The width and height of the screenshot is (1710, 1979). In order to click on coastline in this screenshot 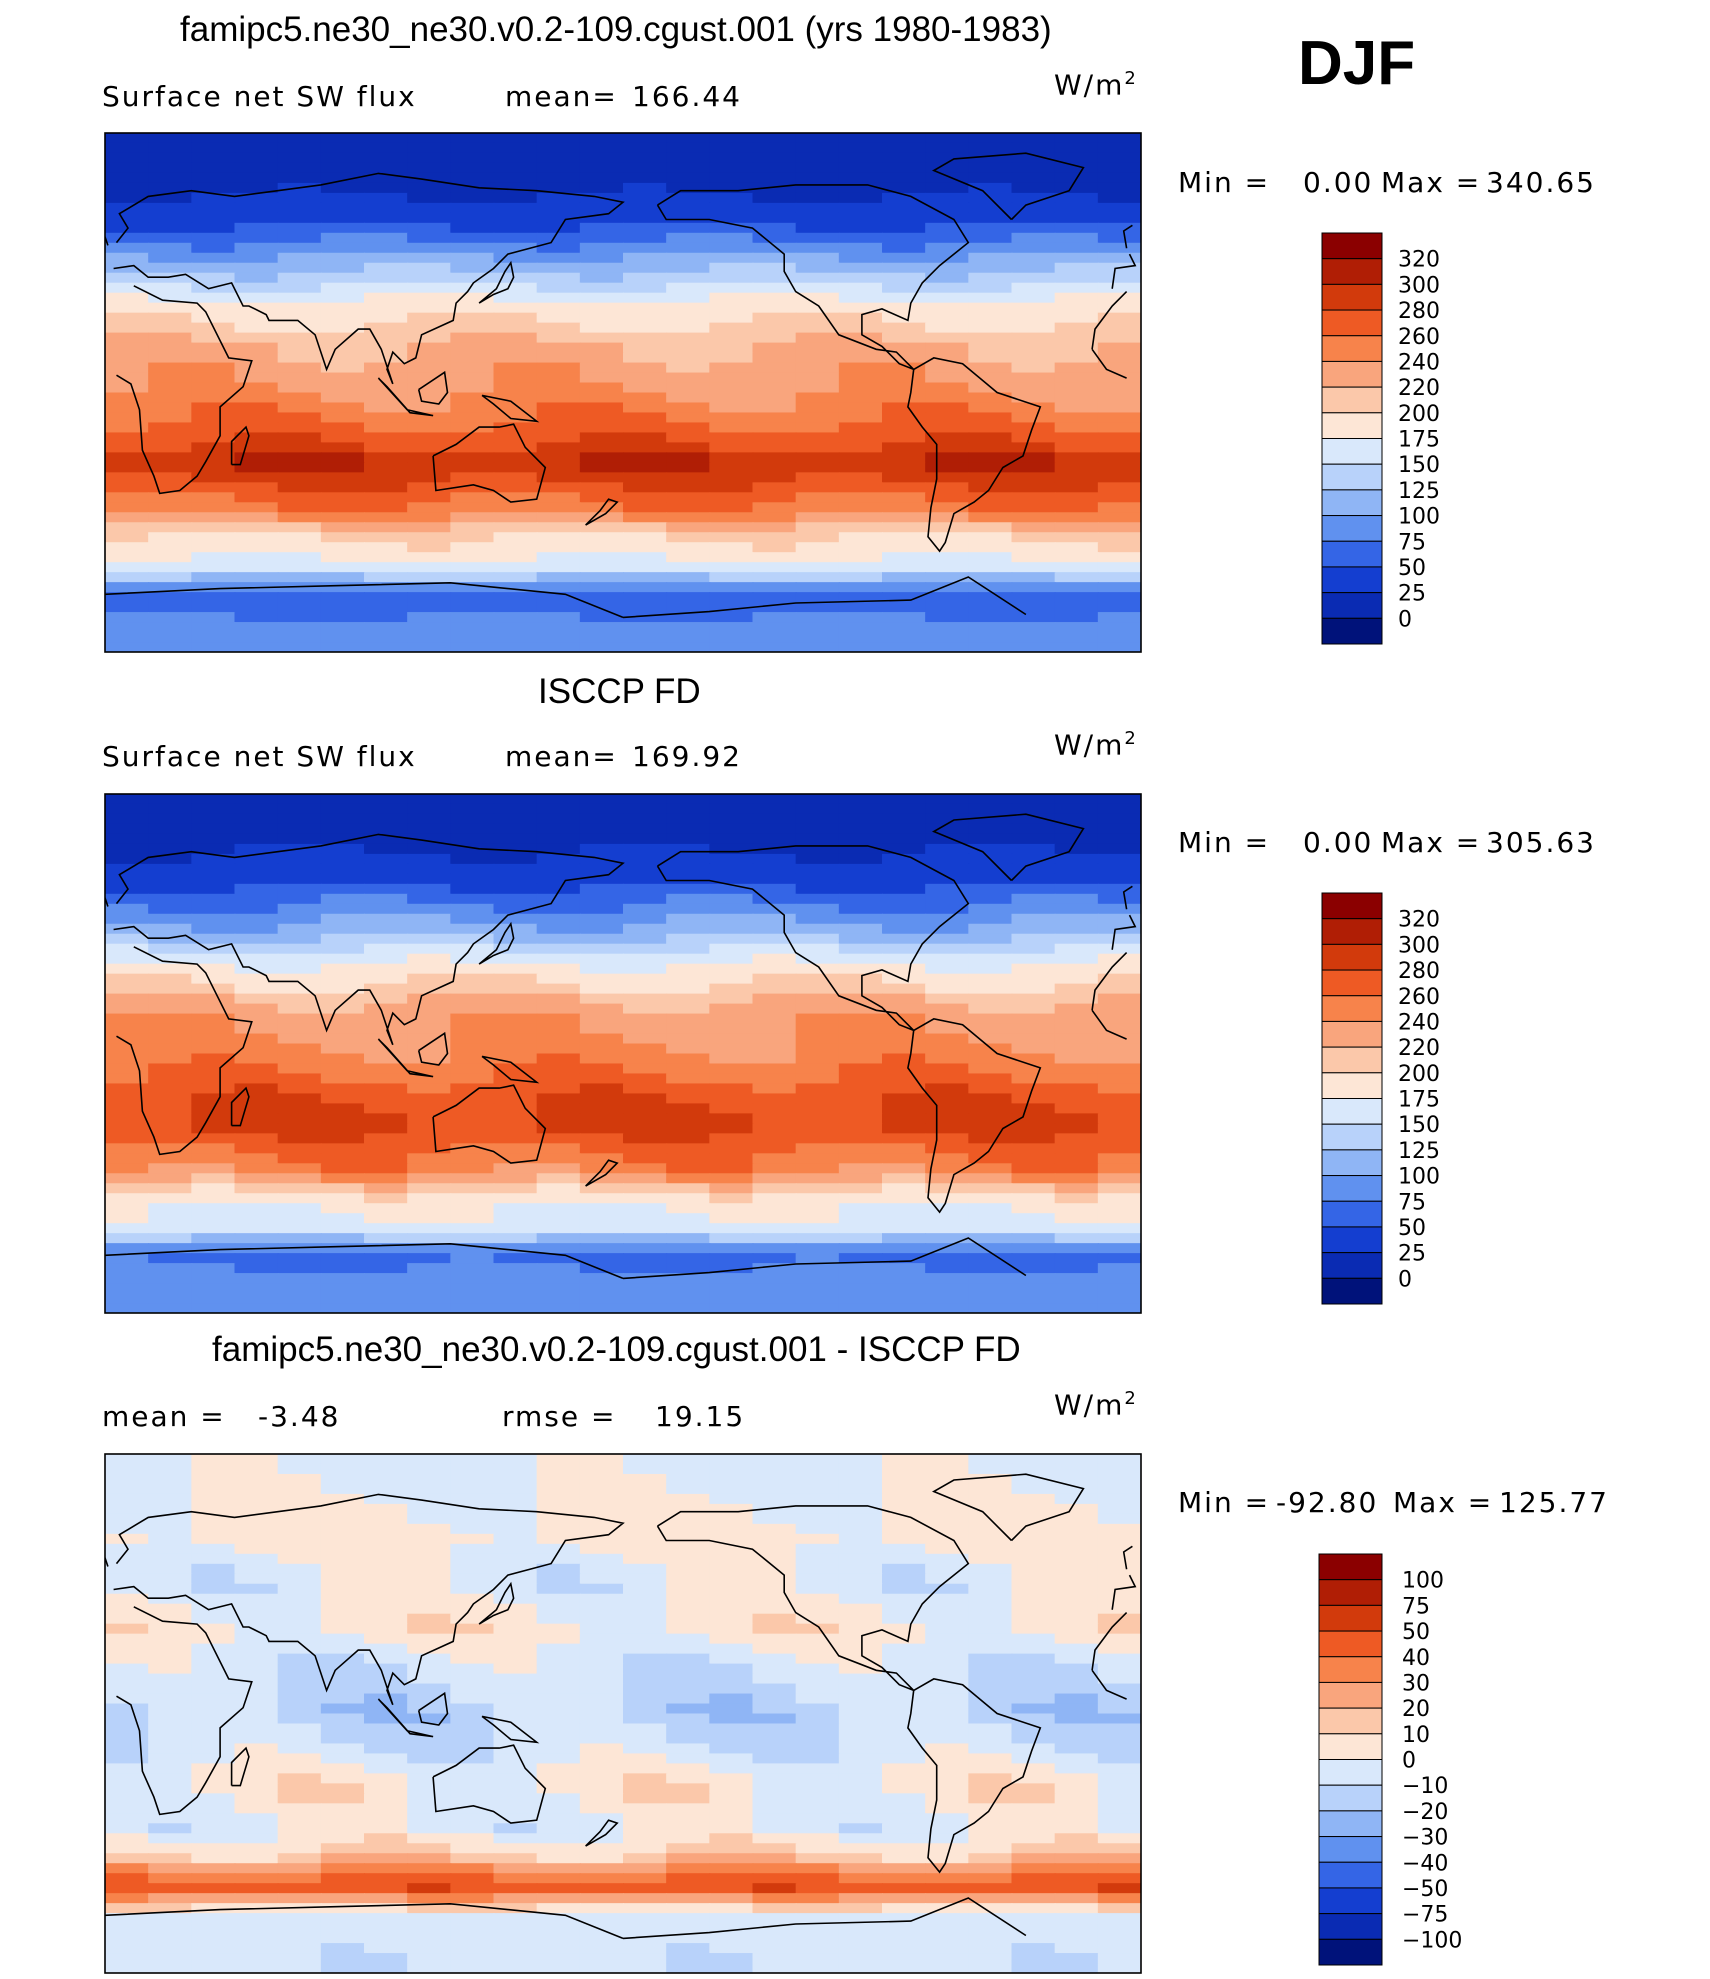, I will do `click(824, 1258)`.